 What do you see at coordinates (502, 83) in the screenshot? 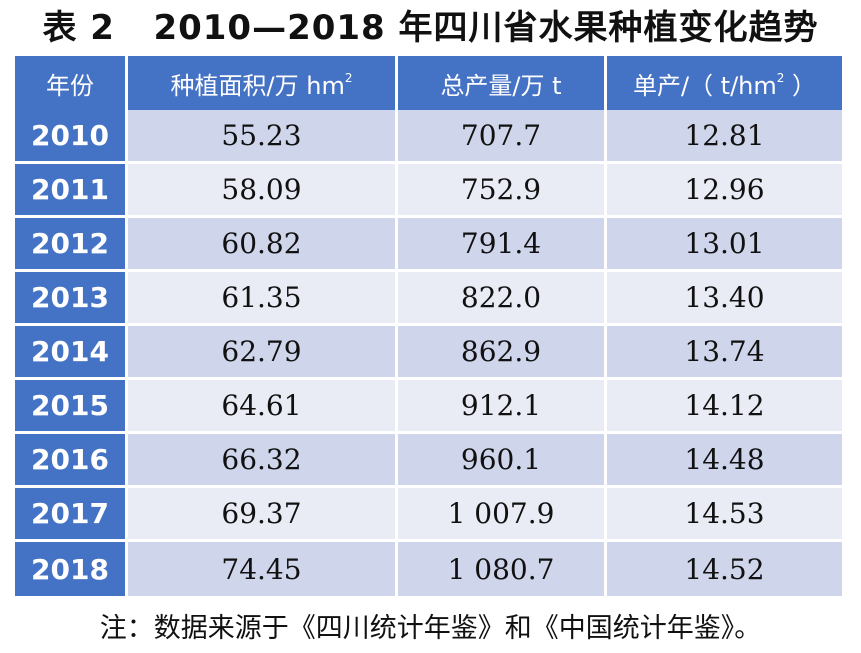
I see `header-total-output: 总产量/万 t` at bounding box center [502, 83].